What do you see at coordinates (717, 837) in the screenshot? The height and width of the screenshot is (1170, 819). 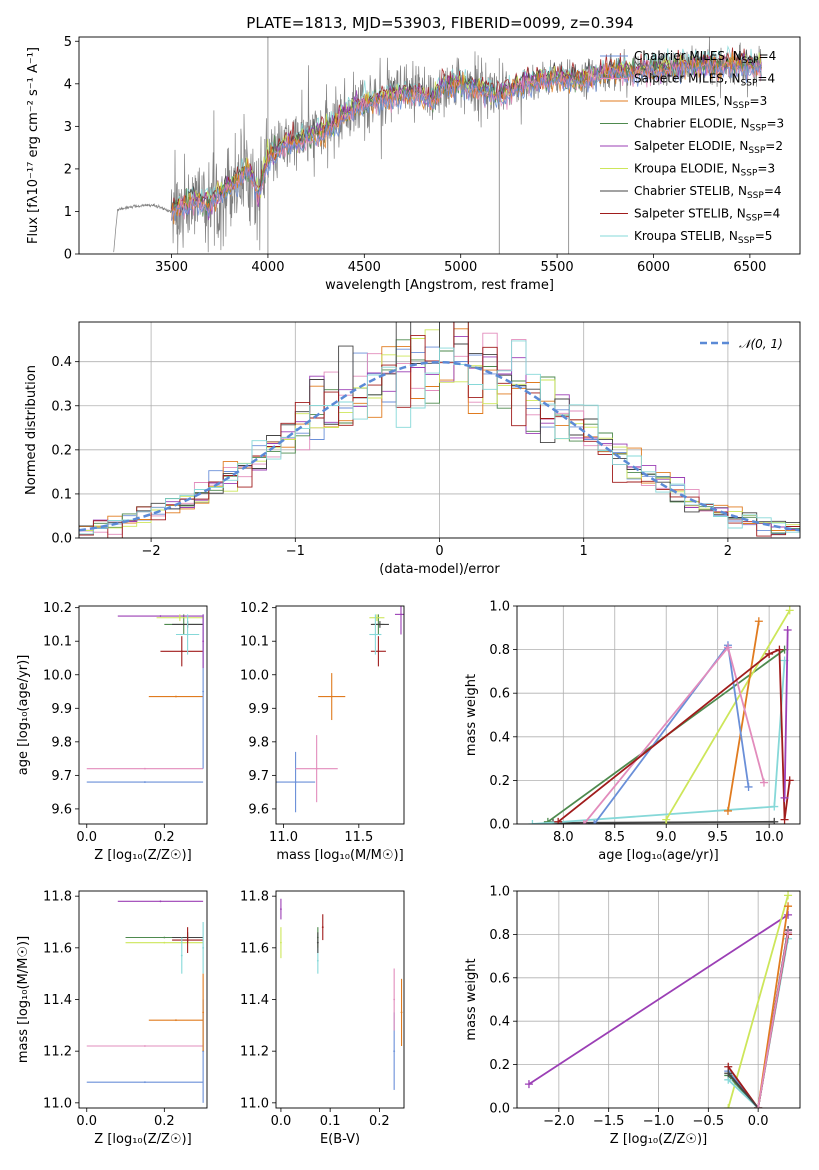 I see `x-tick-label: 9.5` at bounding box center [717, 837].